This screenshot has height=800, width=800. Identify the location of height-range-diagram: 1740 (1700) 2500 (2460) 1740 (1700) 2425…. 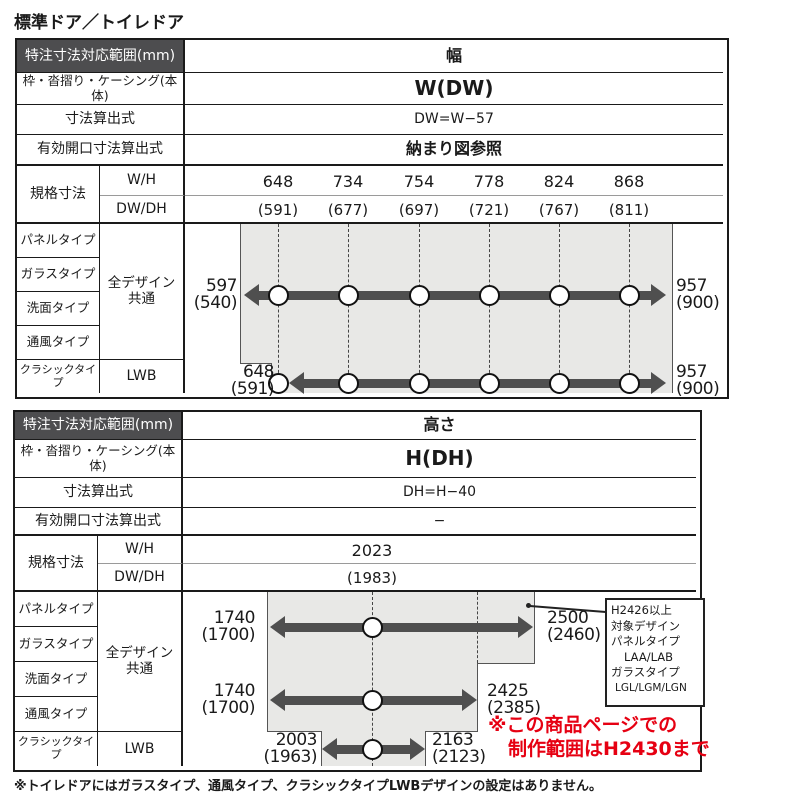
(446, 679).